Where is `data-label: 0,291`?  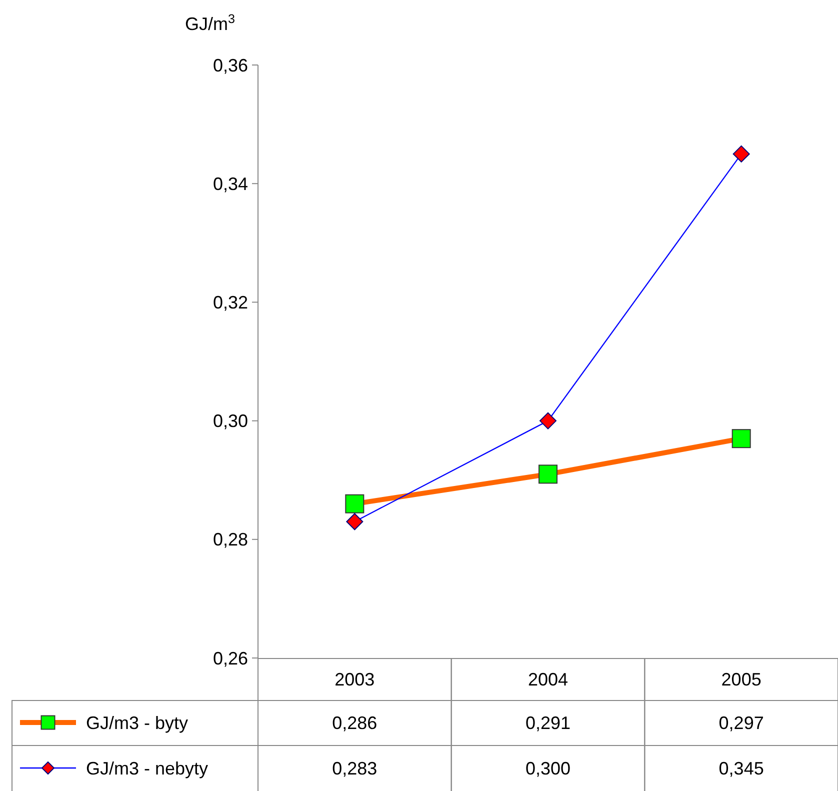
data-label: 0,291 is located at coordinates (548, 722).